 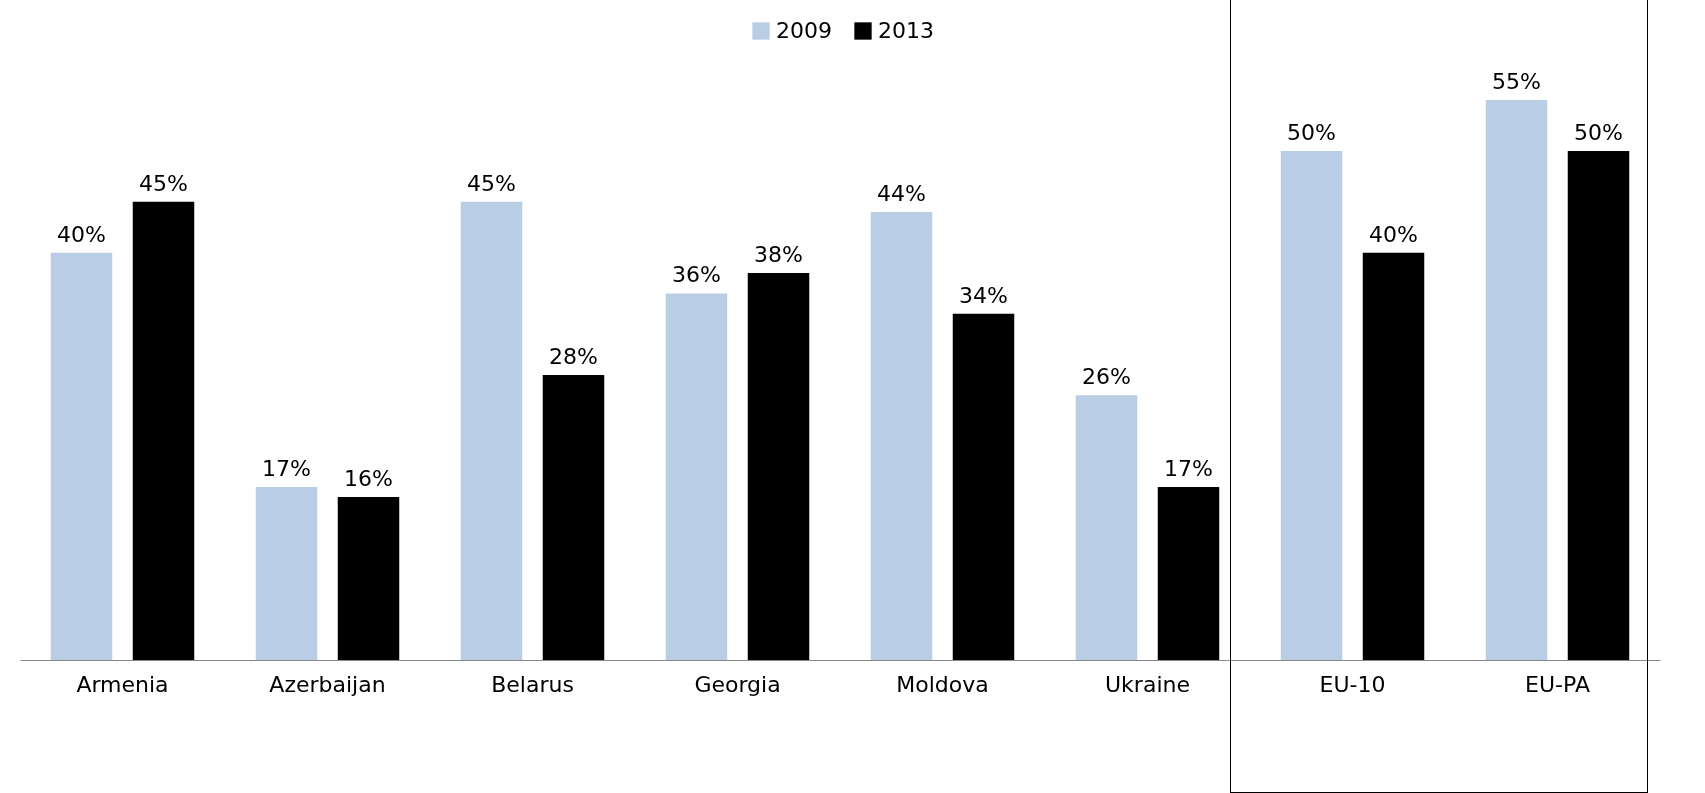 I want to click on data-label: 36%, so click(x=696, y=275).